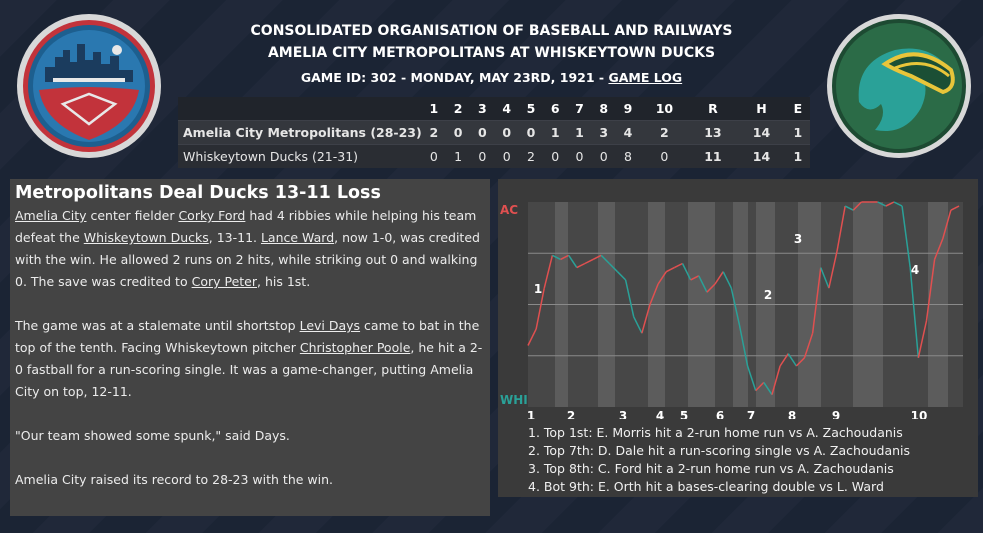 Image resolution: width=983 pixels, height=533 pixels. Describe the element at coordinates (89, 86) in the screenshot. I see `amelia-city-logo` at that location.